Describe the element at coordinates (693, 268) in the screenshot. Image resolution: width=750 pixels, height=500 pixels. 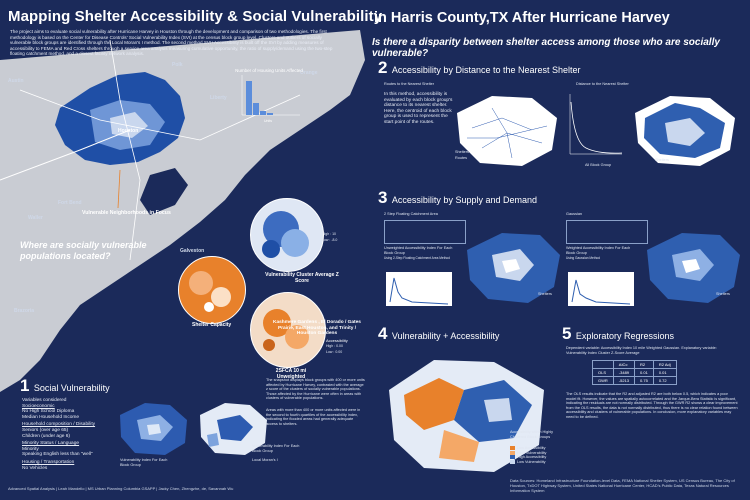
I see `gaussian-map` at that location.